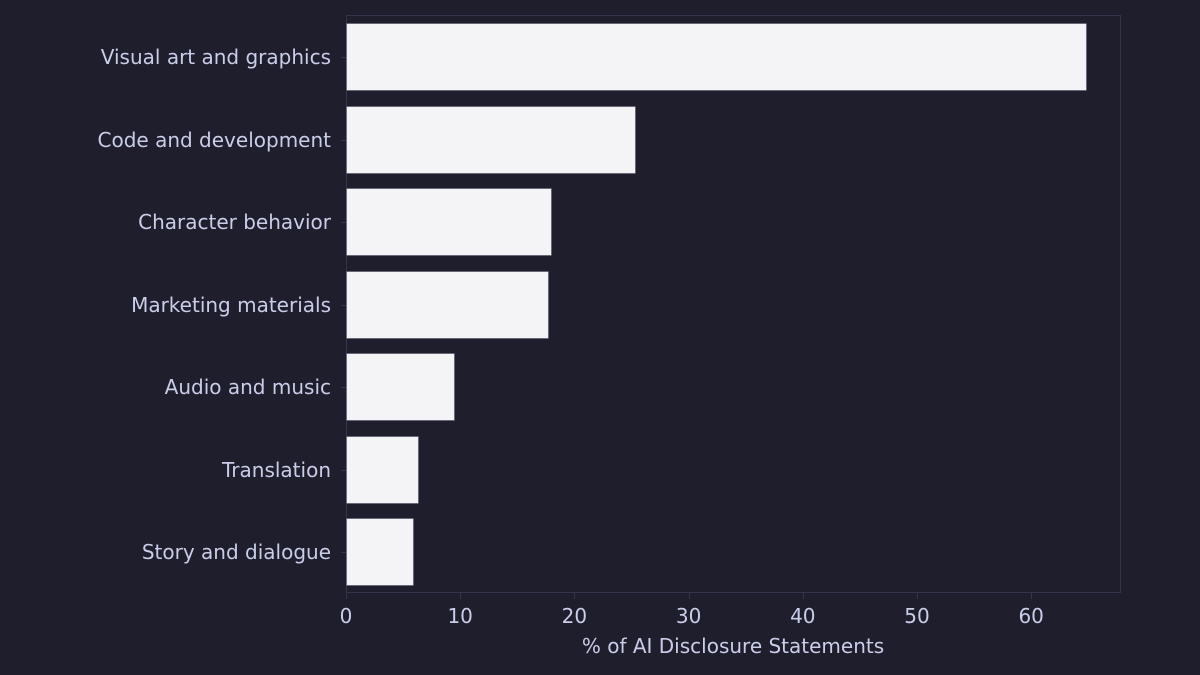 The height and width of the screenshot is (675, 1200). What do you see at coordinates (917, 616) in the screenshot?
I see `x-tick-label: 50` at bounding box center [917, 616].